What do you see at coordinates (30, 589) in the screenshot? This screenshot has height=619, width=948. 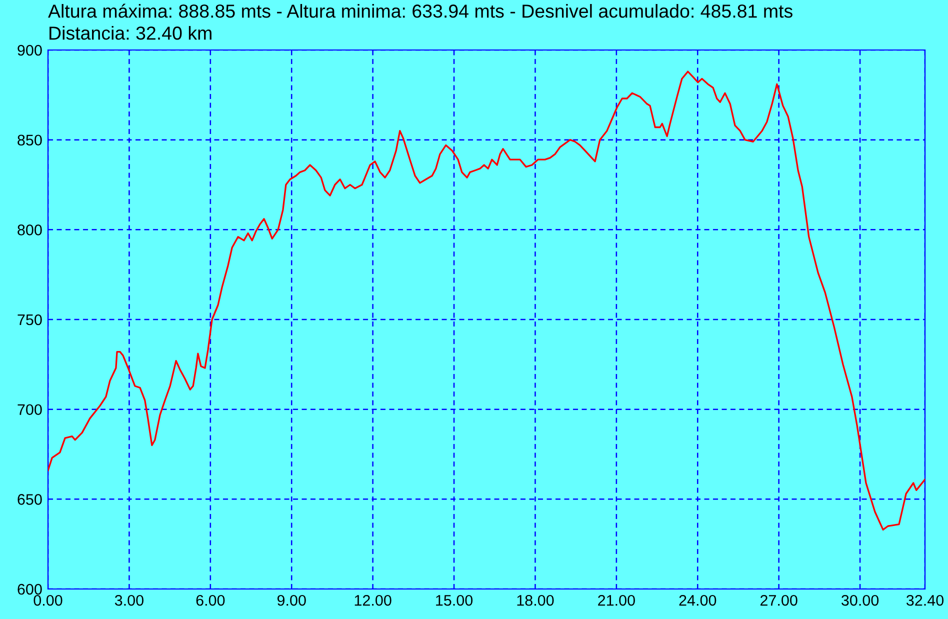 I see `y-tick-label: 600` at bounding box center [30, 589].